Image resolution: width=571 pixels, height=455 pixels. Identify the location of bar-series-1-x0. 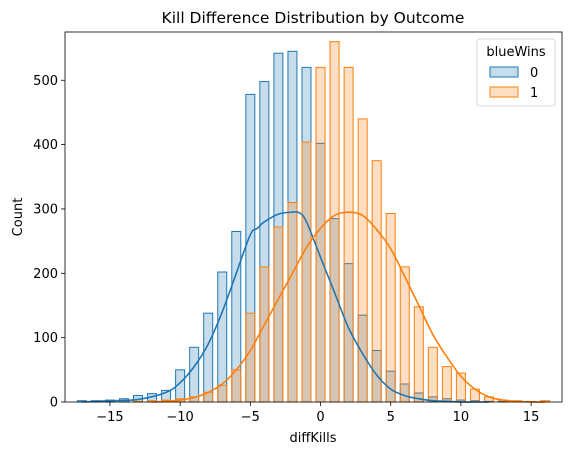
(320, 234).